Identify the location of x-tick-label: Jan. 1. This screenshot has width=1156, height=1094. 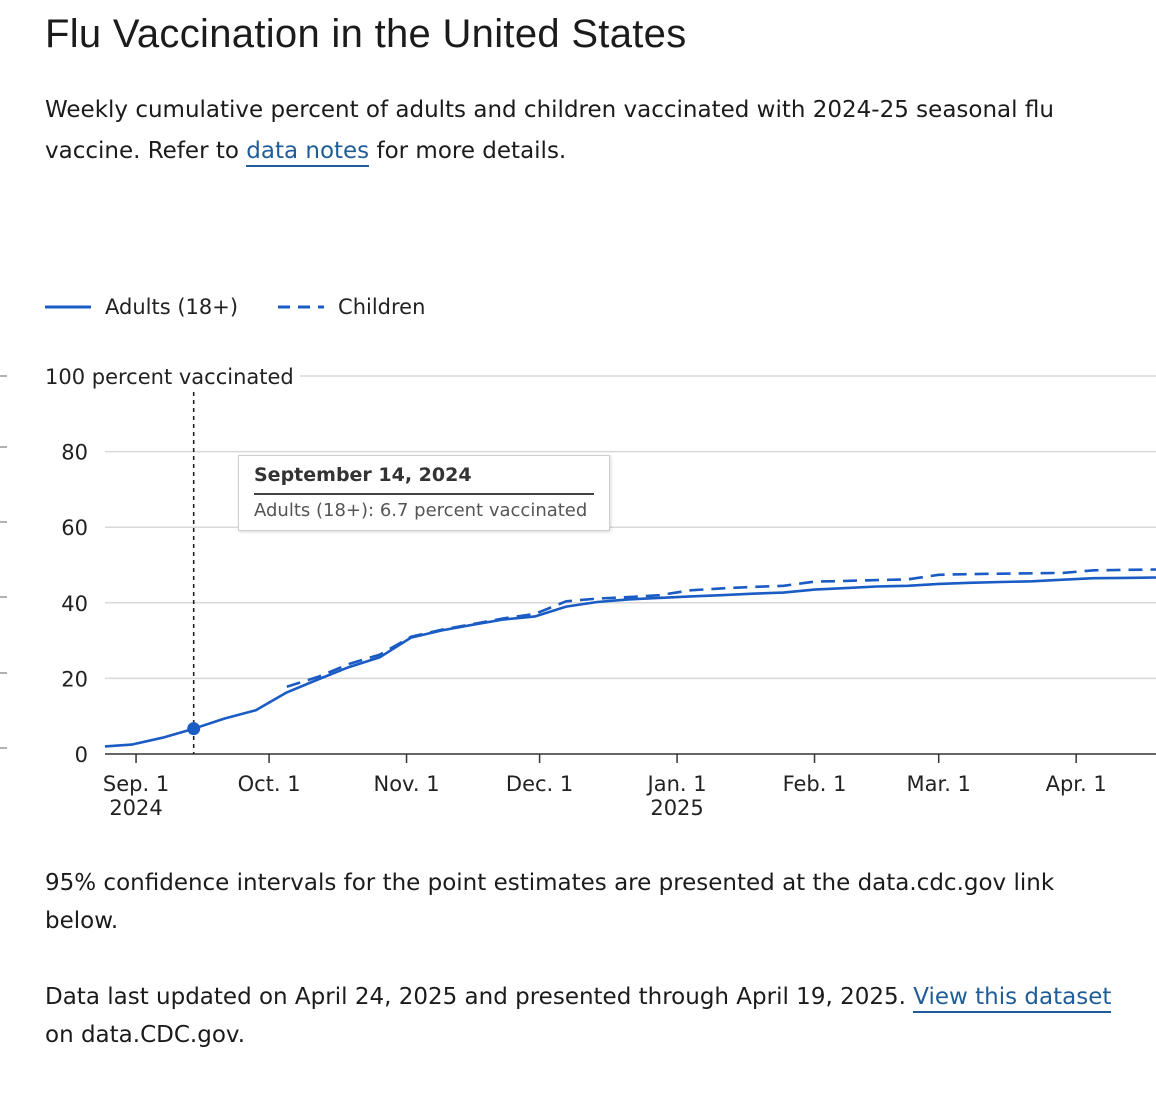
(676, 784).